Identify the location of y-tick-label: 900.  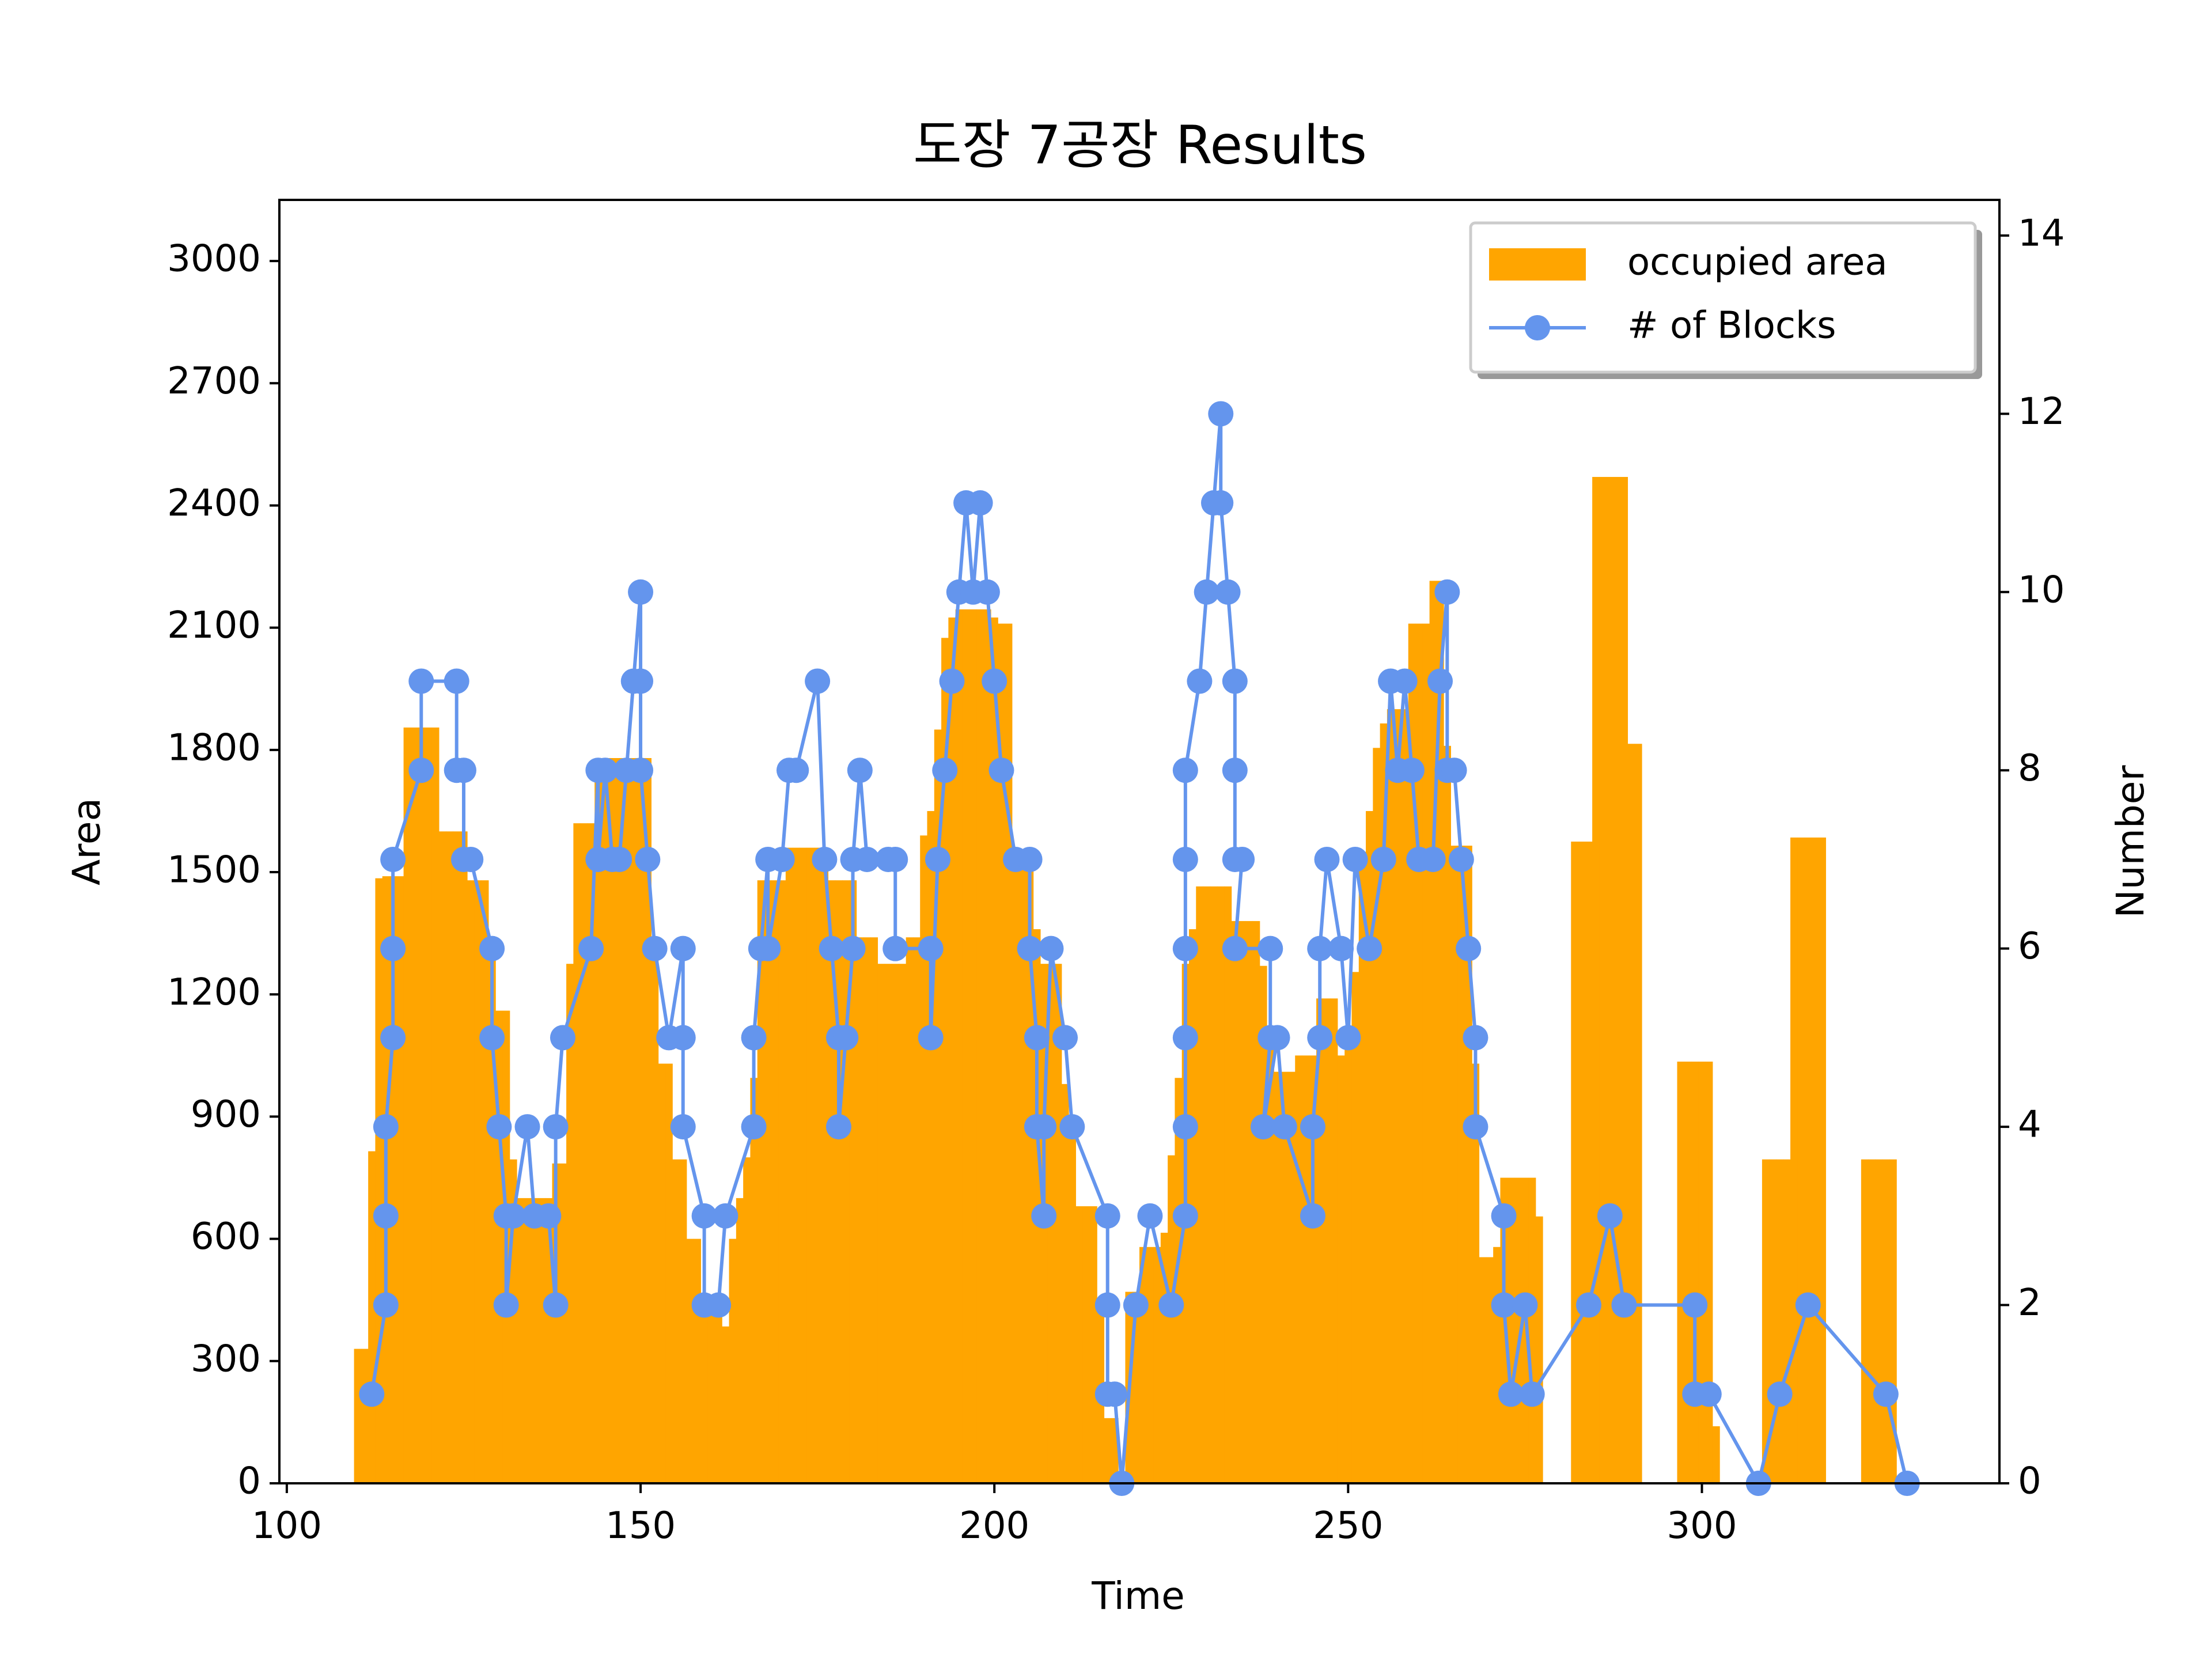
(226, 1114).